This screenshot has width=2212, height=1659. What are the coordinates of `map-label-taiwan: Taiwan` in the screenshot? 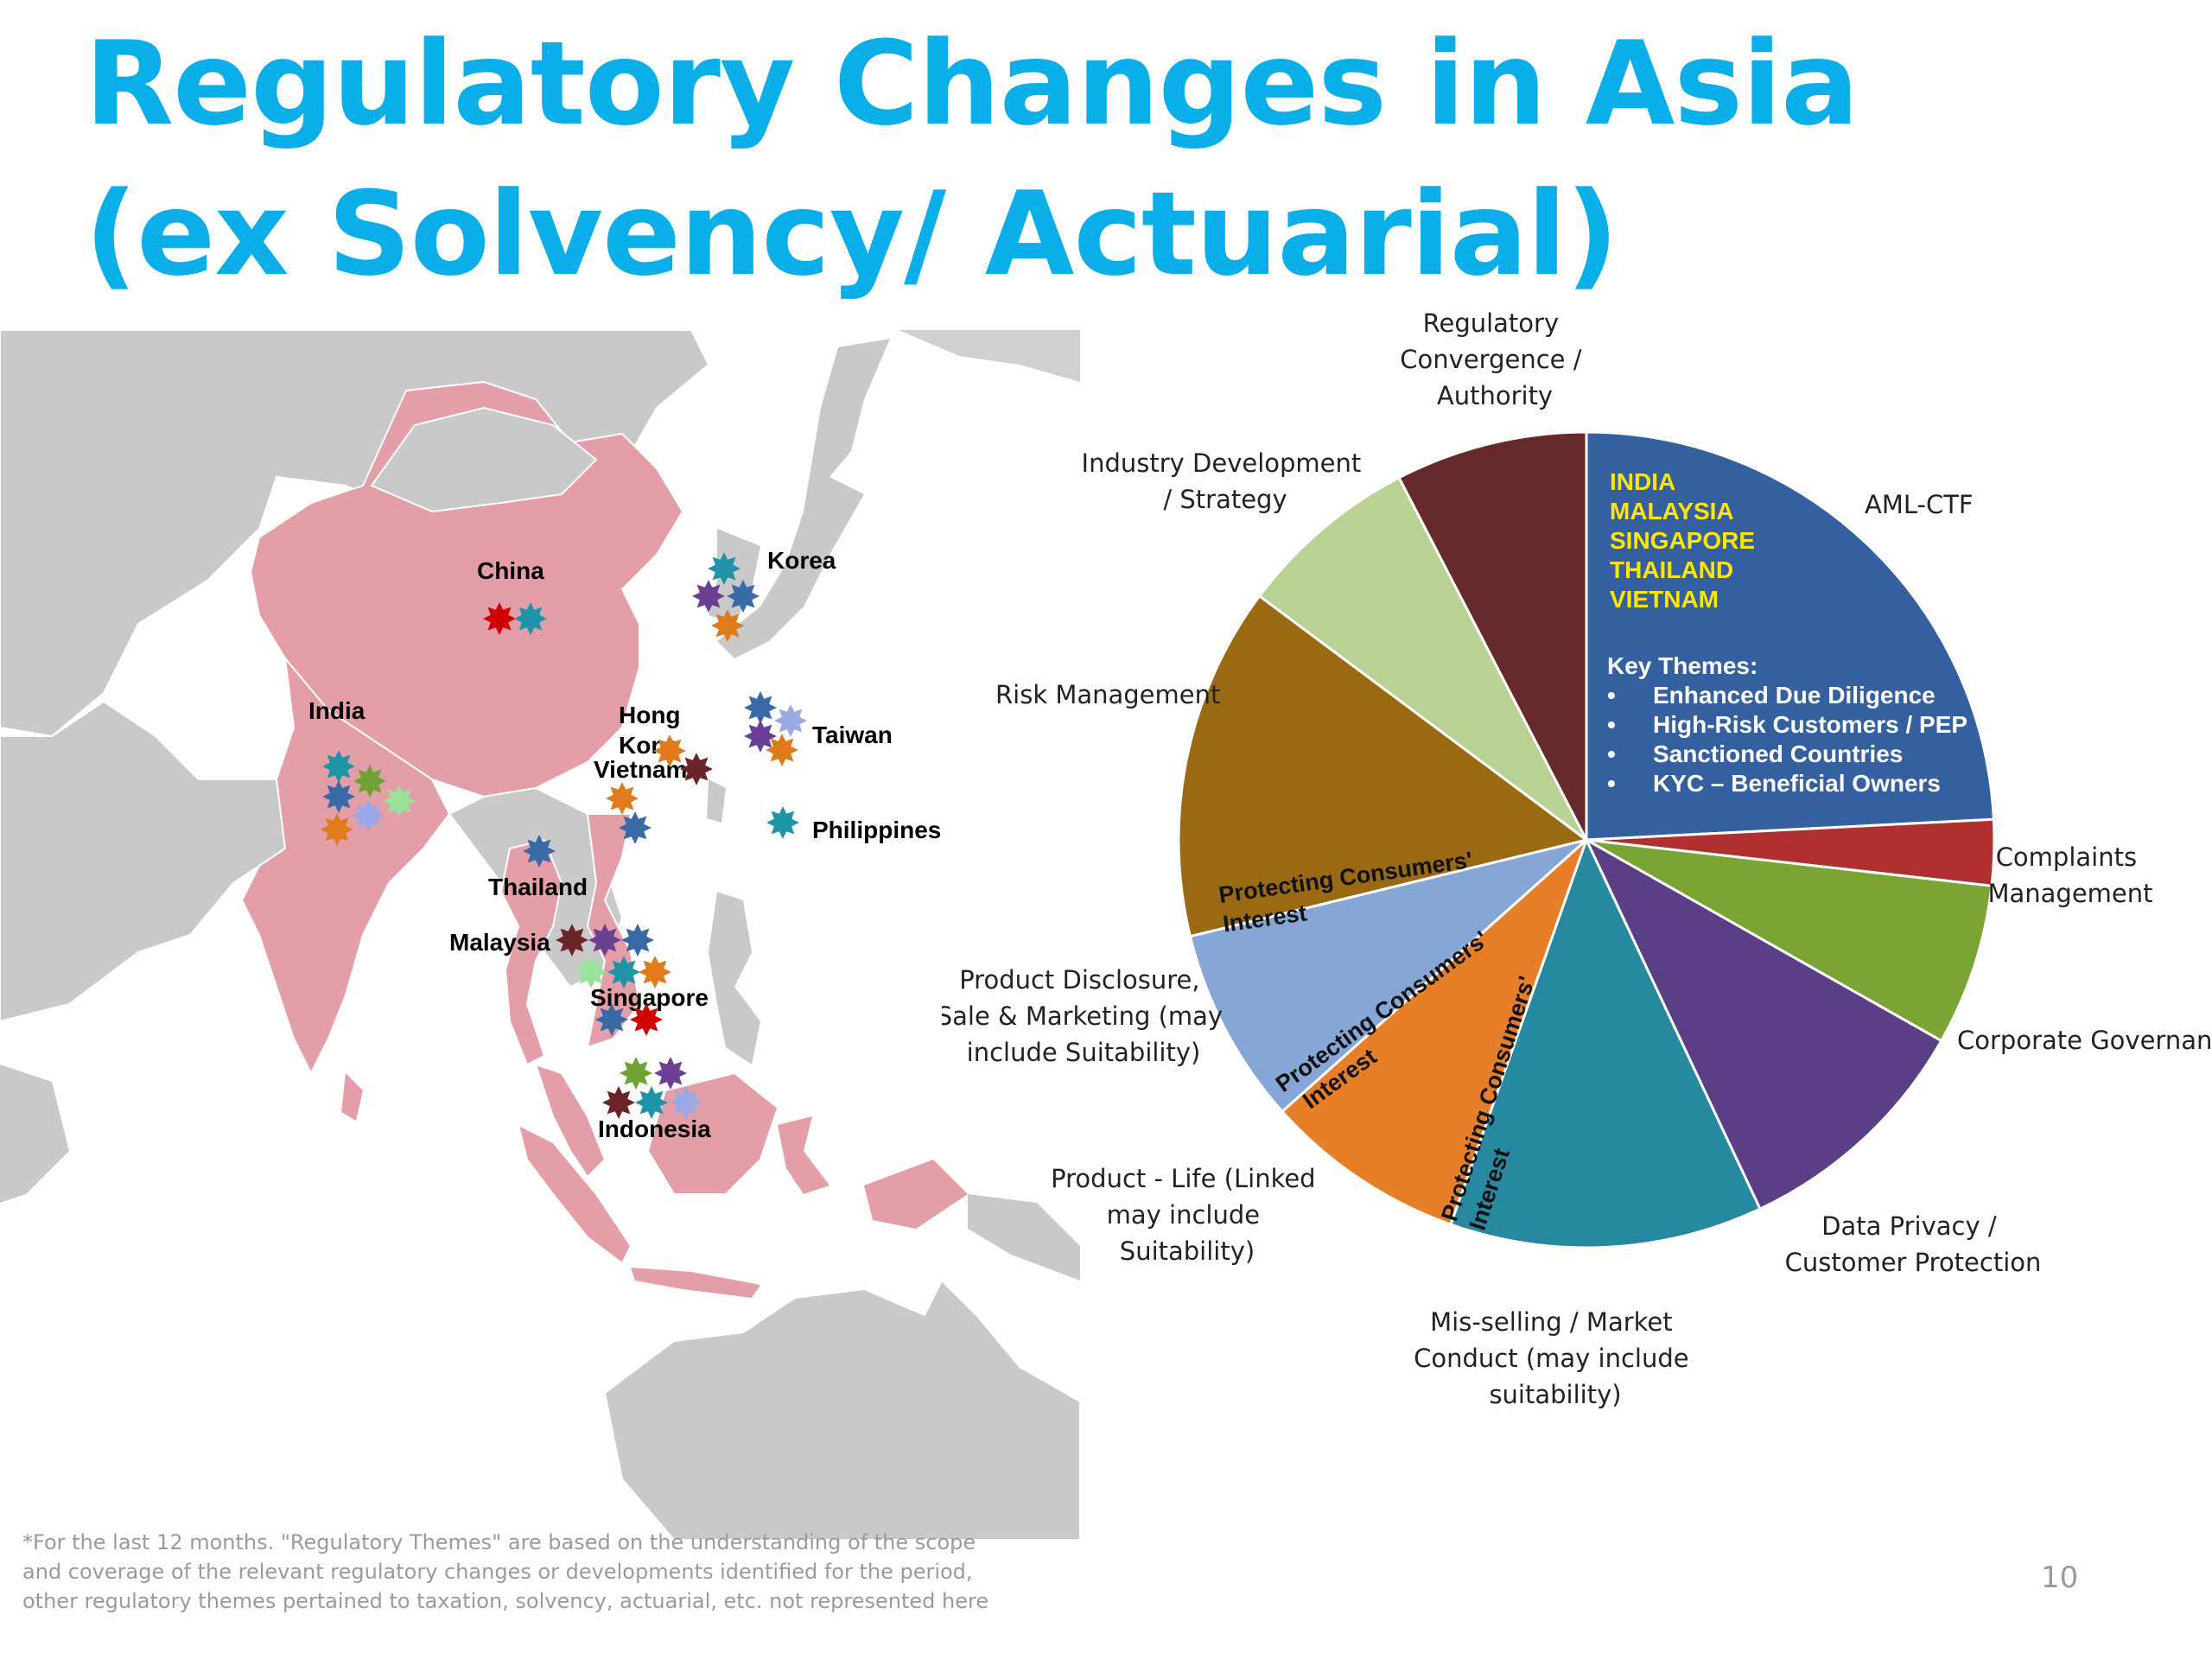 It's located at (852, 734).